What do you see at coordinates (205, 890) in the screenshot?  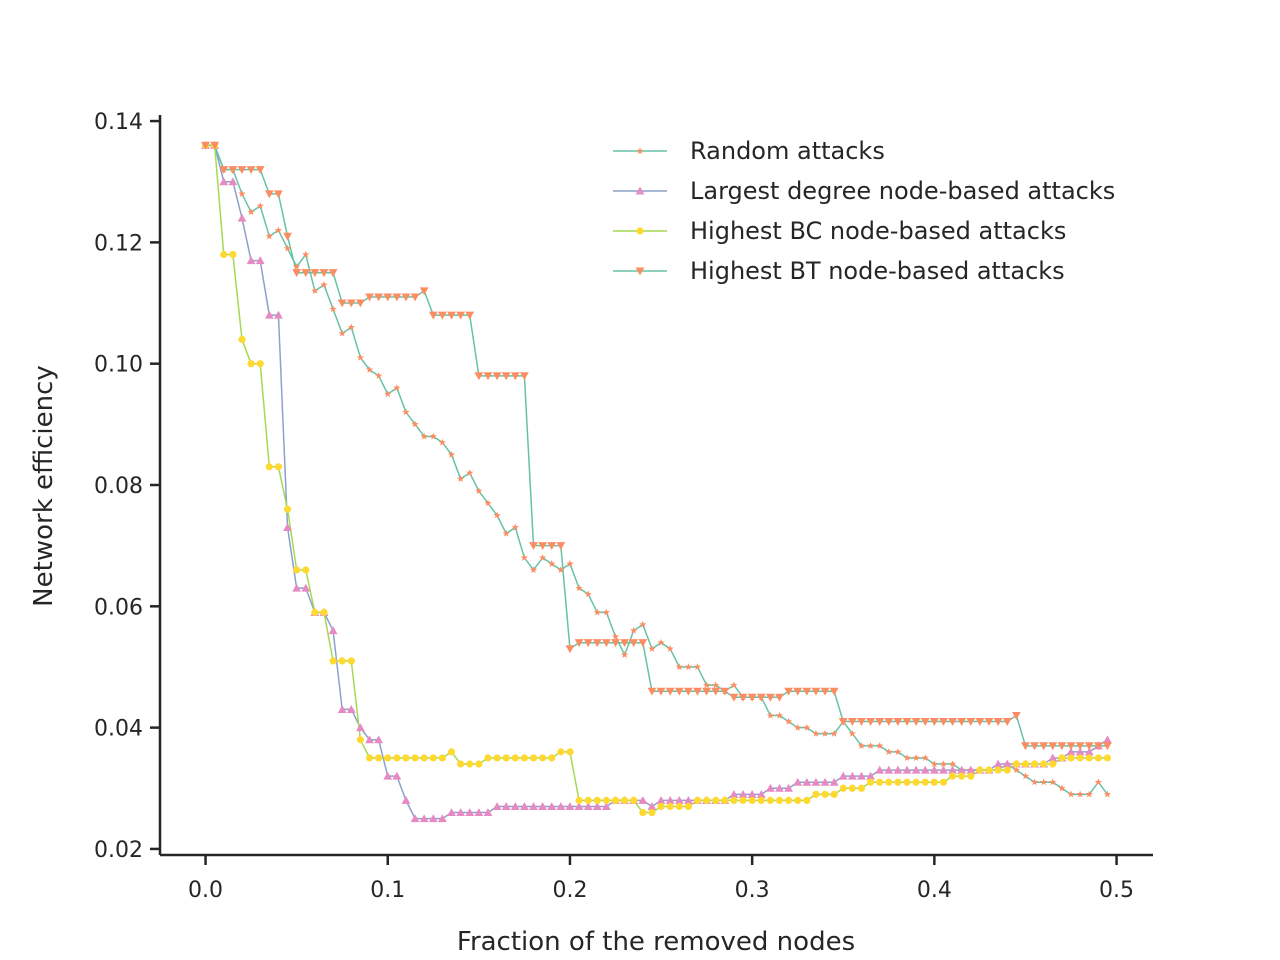 I see `x-tick-label: 0.0` at bounding box center [205, 890].